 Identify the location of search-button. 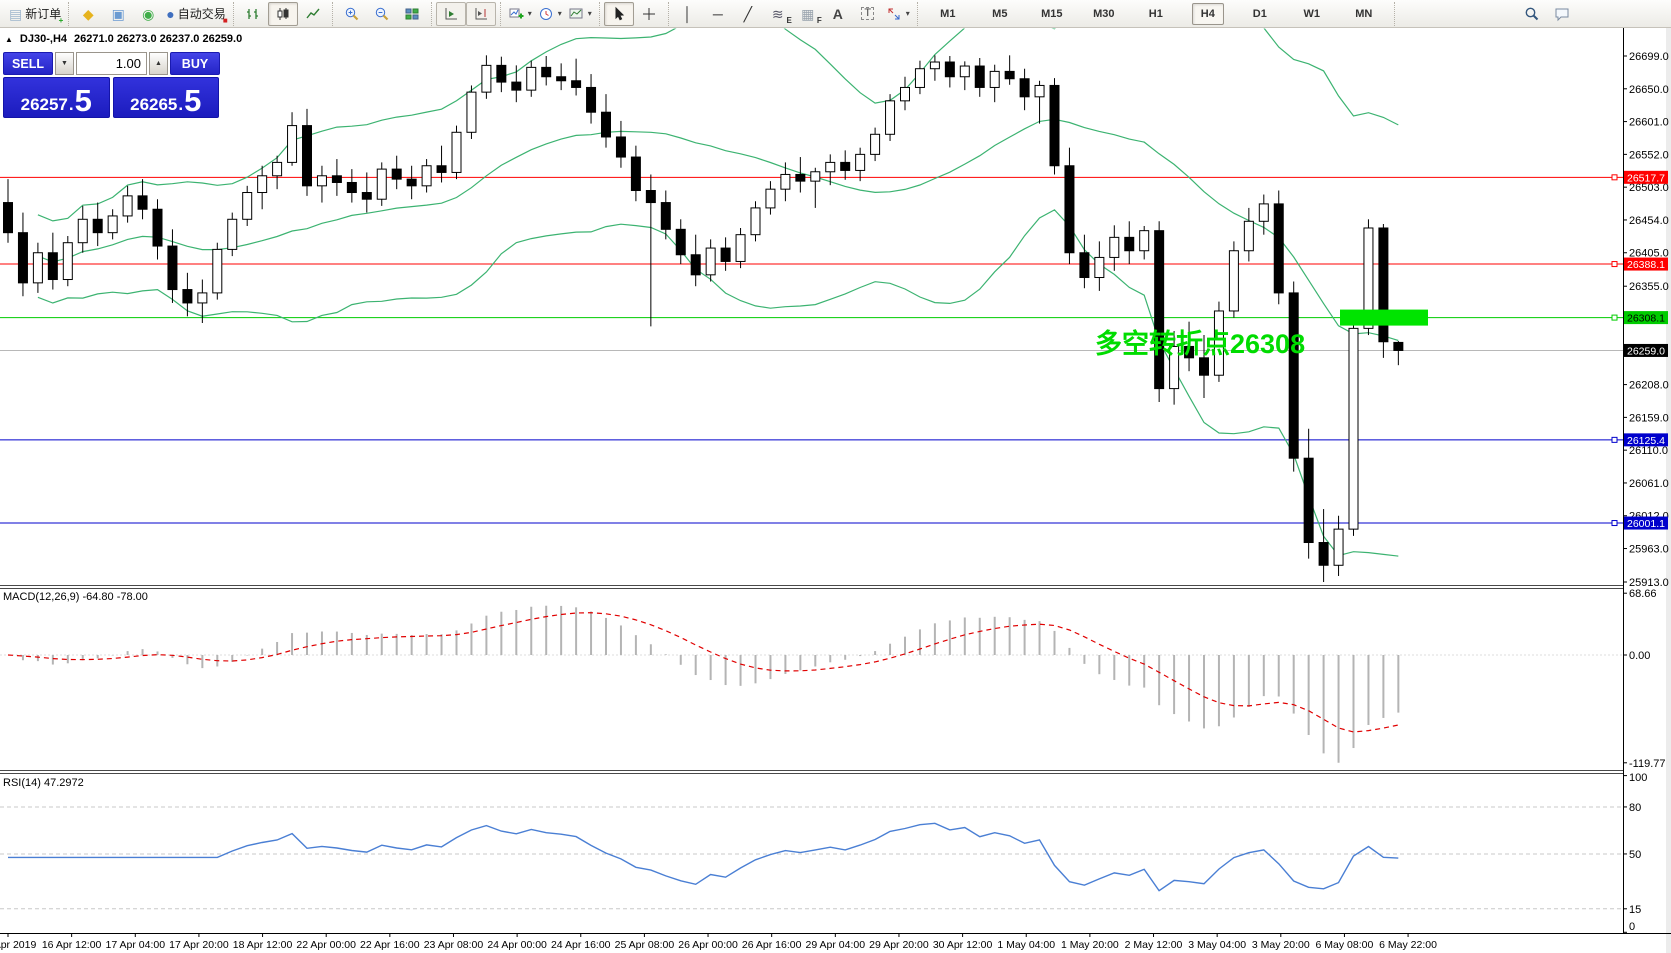
(1532, 14).